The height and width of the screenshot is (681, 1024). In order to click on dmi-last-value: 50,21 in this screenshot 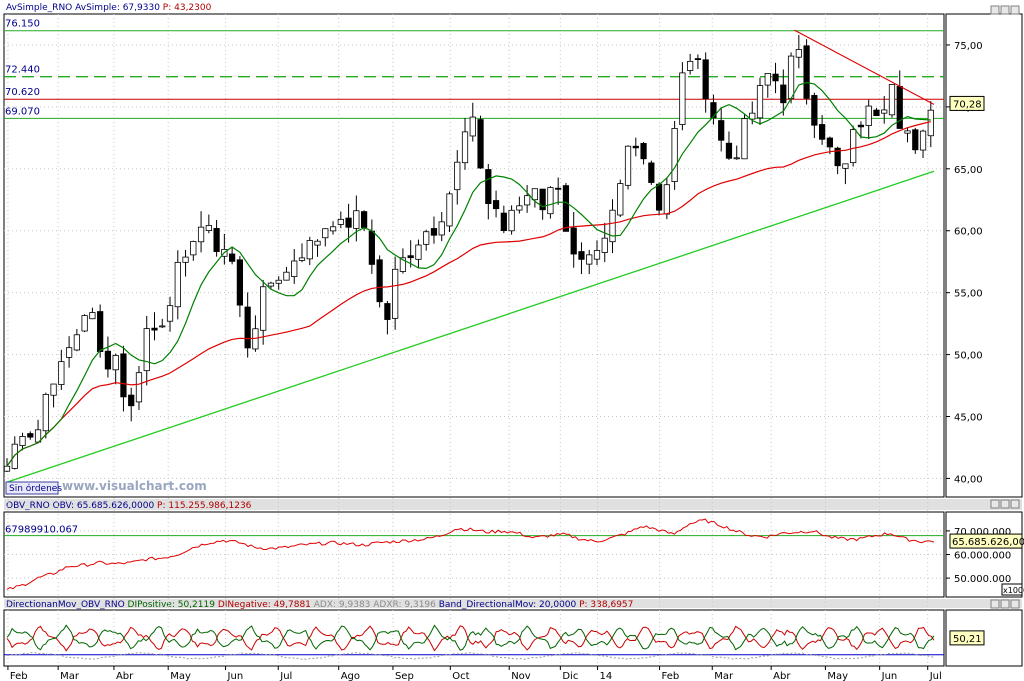, I will do `click(967, 639)`.